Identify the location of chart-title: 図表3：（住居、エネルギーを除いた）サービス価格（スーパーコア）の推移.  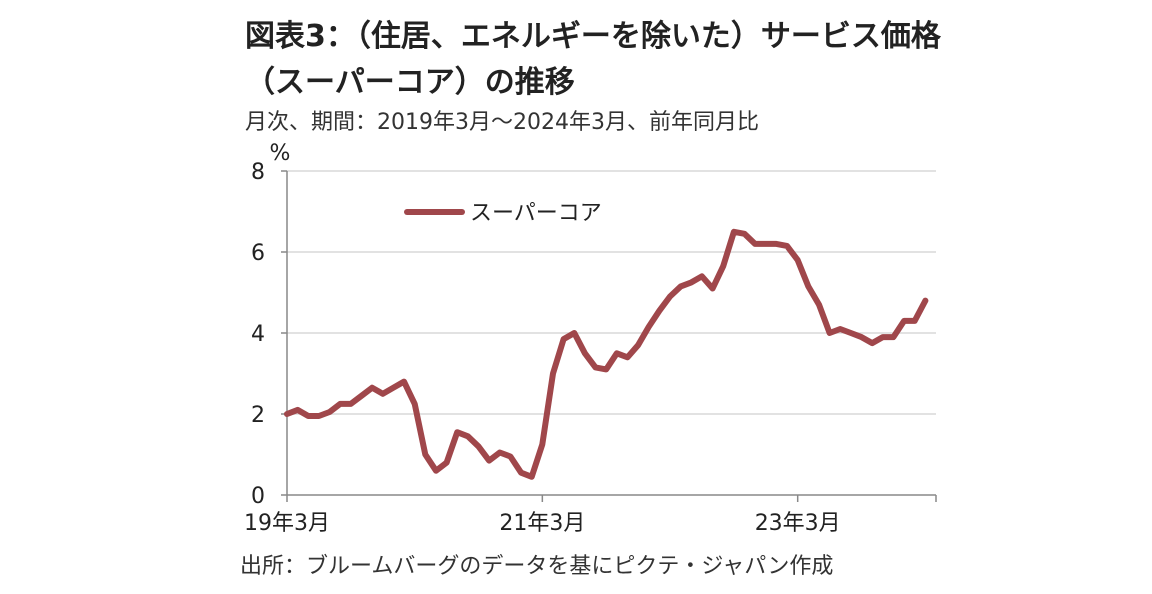
(593, 59).